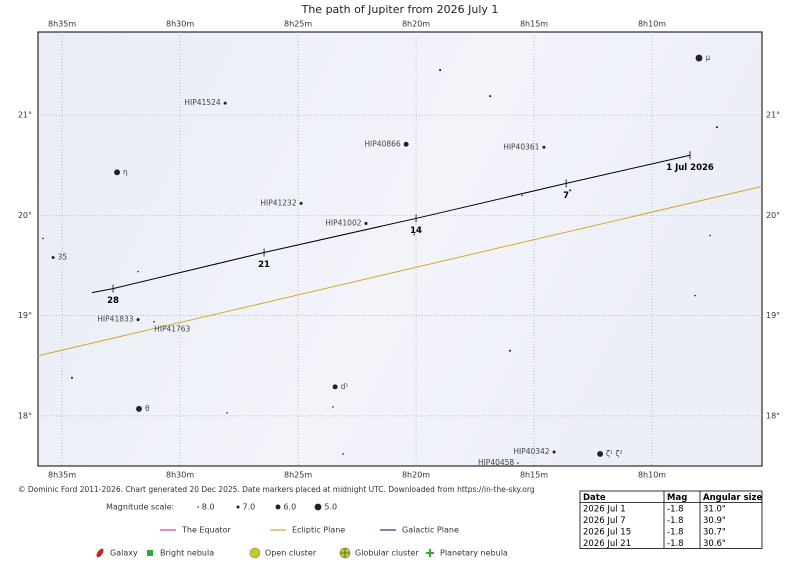 This screenshot has width=800, height=564. What do you see at coordinates (187, 553) in the screenshot?
I see `legend-label: Bright nebula` at bounding box center [187, 553].